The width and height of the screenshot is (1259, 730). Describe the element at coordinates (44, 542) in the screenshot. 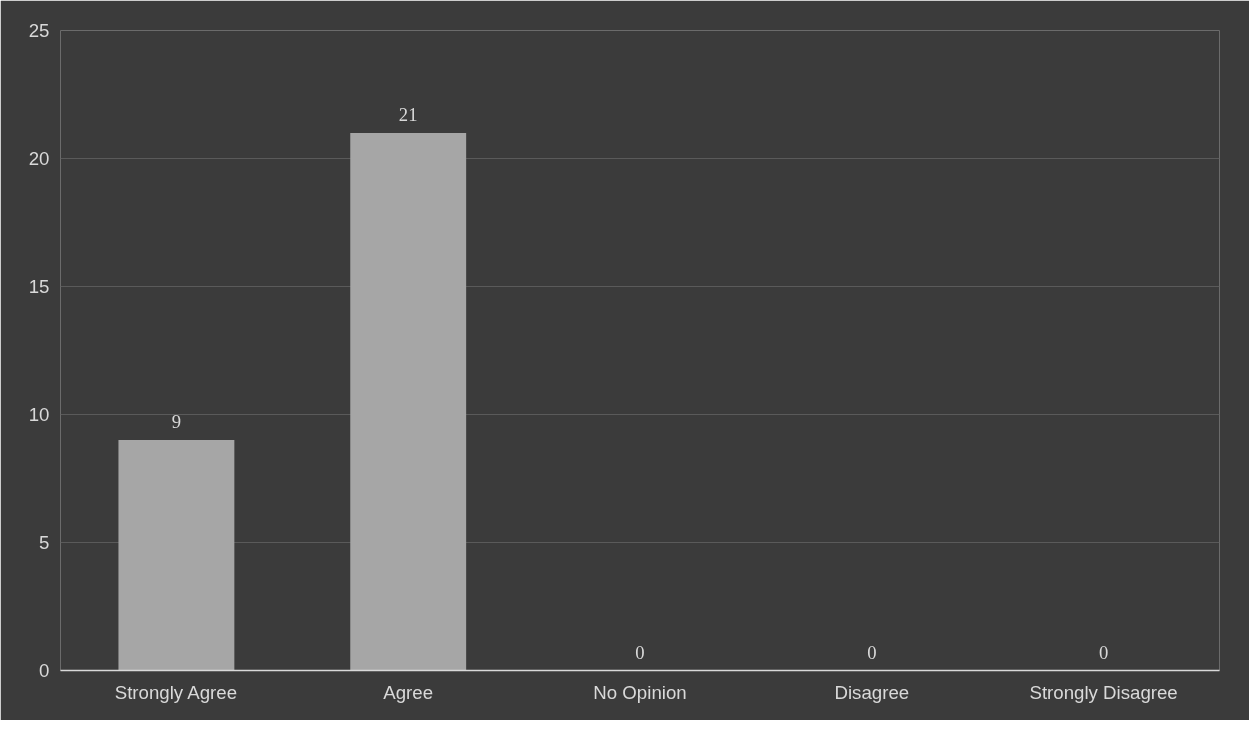

I see `y-tick-label: 5` at that location.